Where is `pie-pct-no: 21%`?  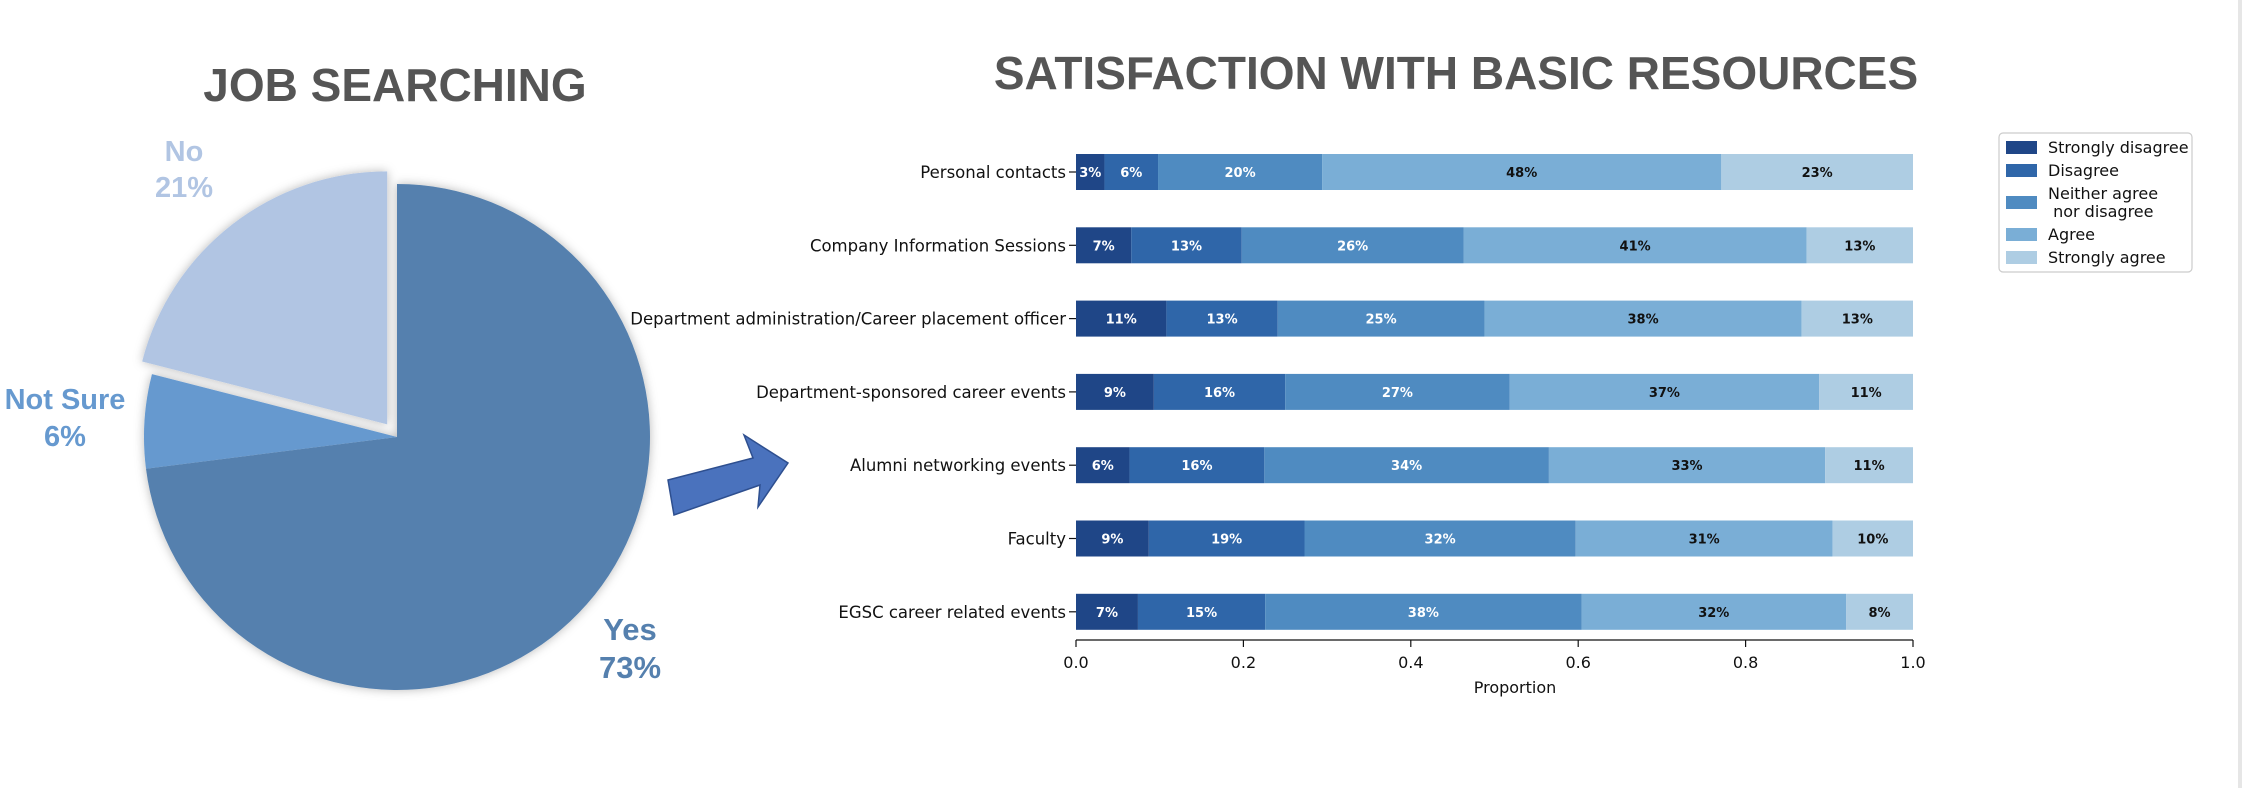 pie-pct-no: 21% is located at coordinates (184, 188).